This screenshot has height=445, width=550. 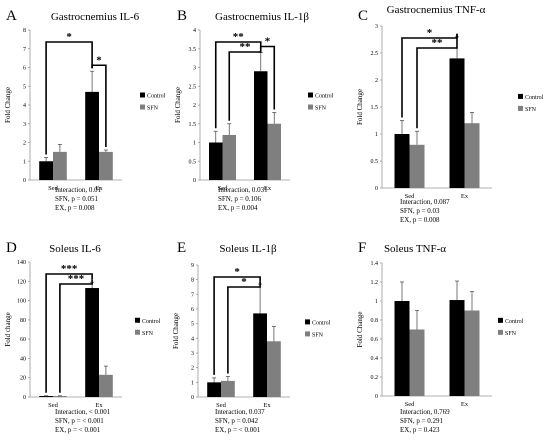 I want to click on y-tick-label: 5, so click(x=24, y=87).